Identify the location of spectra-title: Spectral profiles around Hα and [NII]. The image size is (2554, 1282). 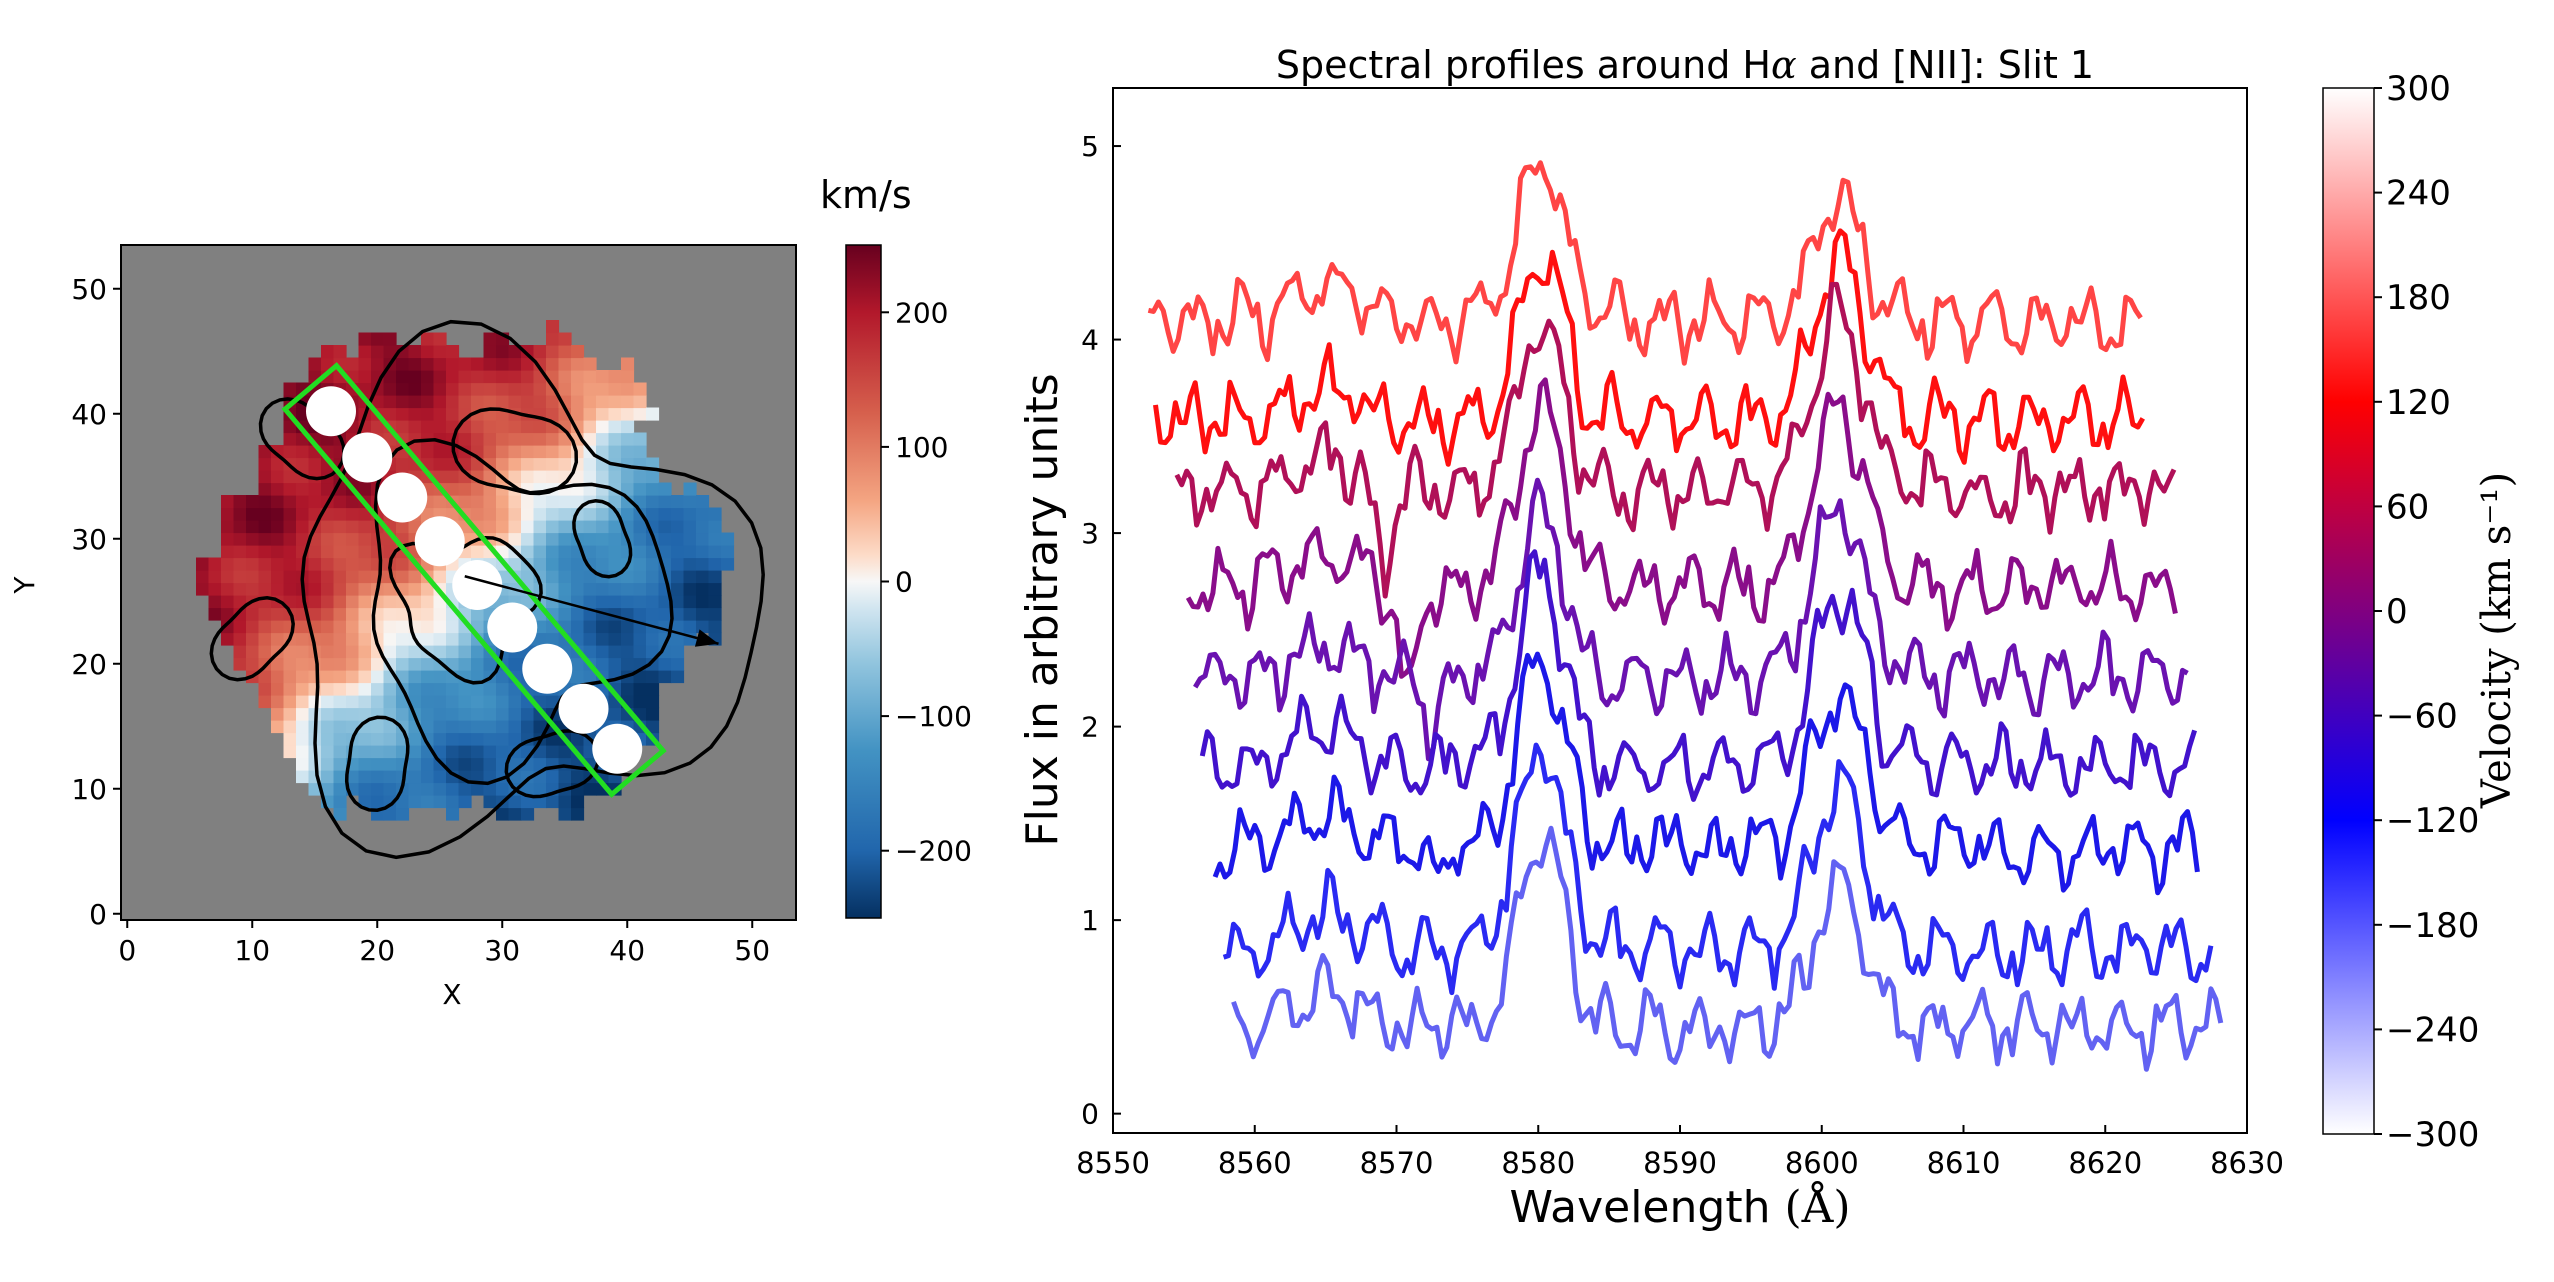
(1685, 65).